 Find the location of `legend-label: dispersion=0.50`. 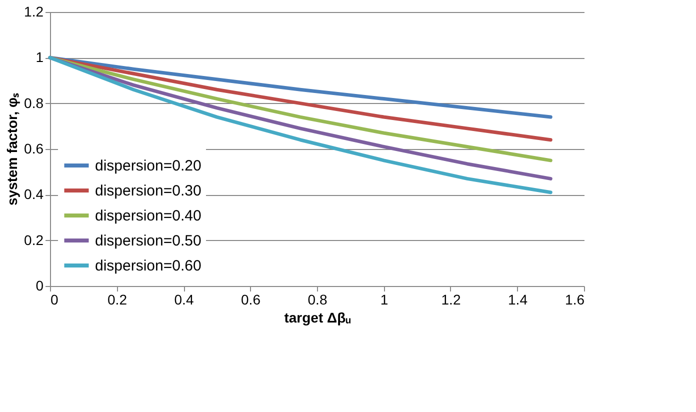

legend-label: dispersion=0.50 is located at coordinates (148, 241).